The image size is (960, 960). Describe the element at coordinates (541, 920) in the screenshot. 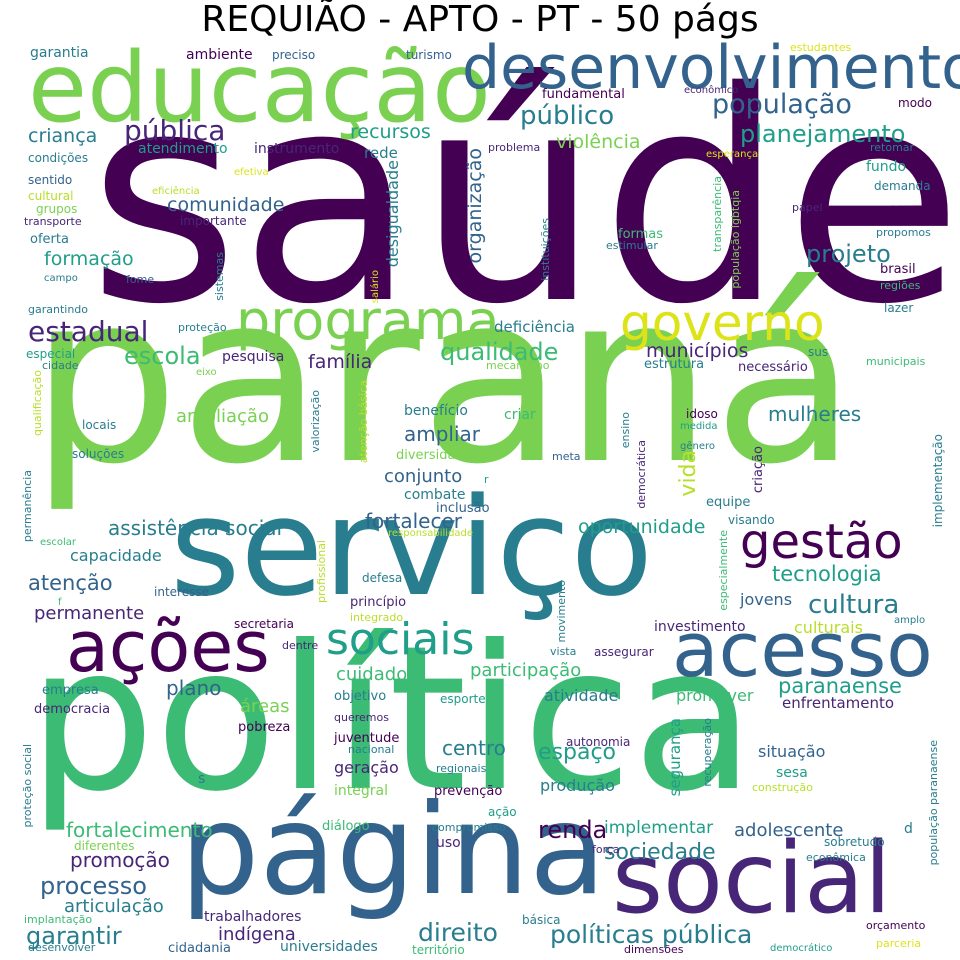

I see `word-basica: básica` at that location.